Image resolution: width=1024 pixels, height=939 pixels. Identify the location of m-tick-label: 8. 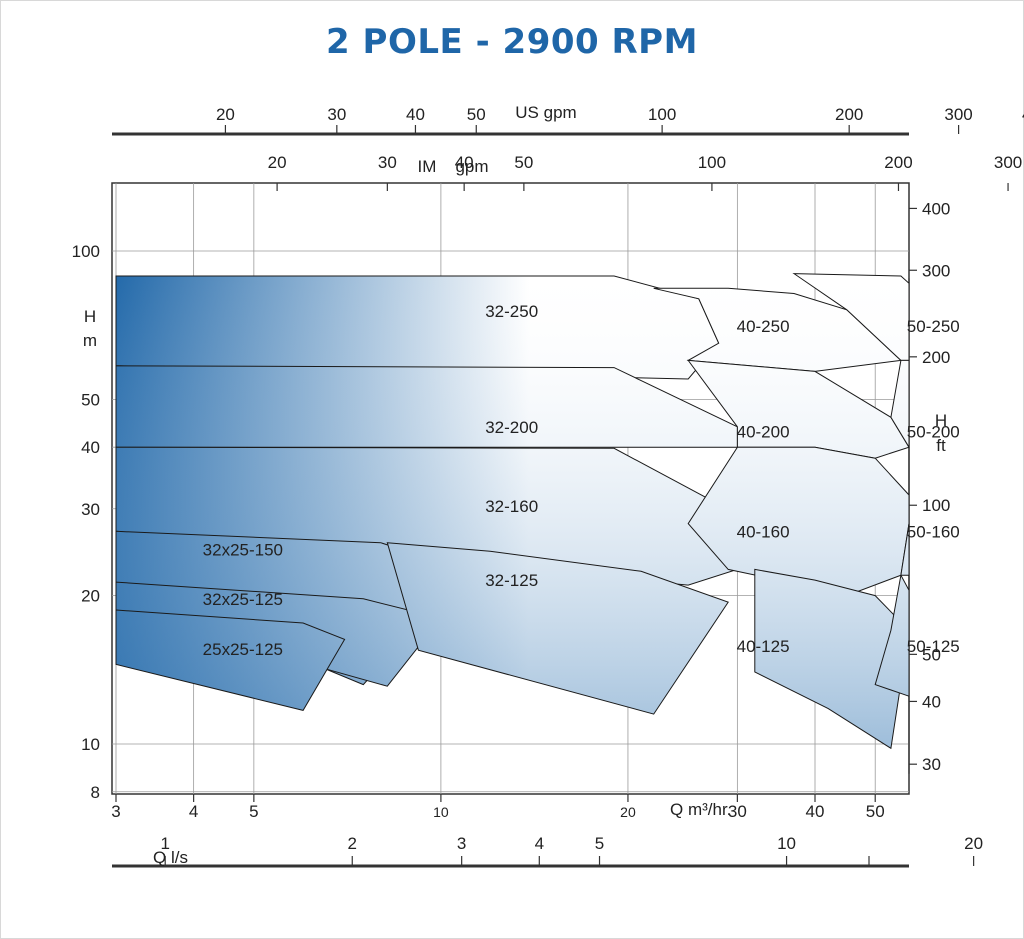
(95, 792).